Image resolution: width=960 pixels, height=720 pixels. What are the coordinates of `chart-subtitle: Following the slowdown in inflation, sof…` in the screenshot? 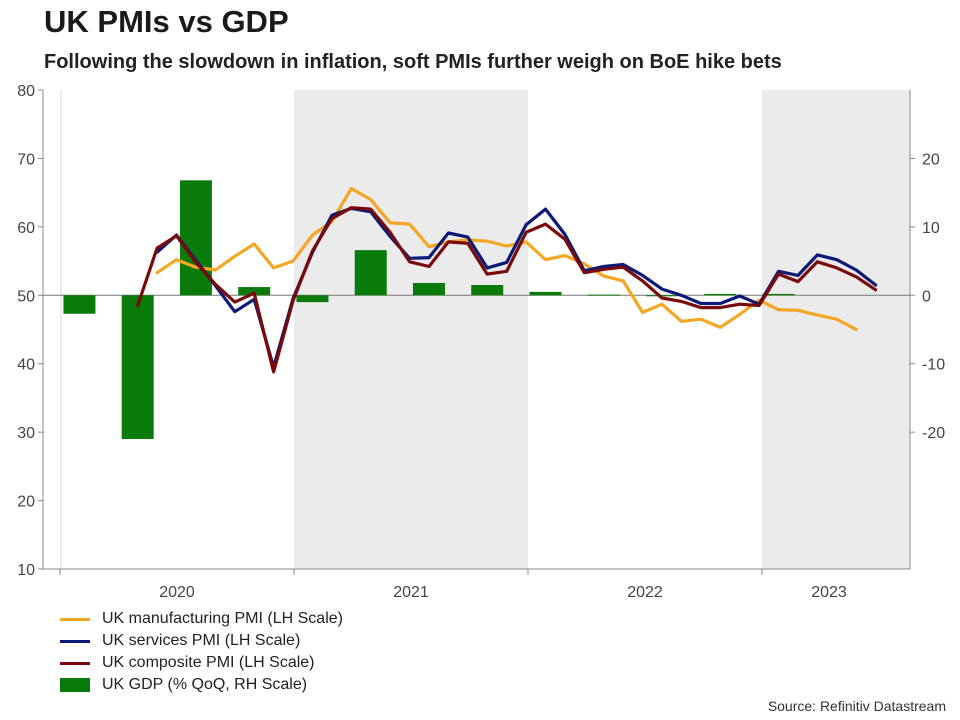 It's located at (413, 62).